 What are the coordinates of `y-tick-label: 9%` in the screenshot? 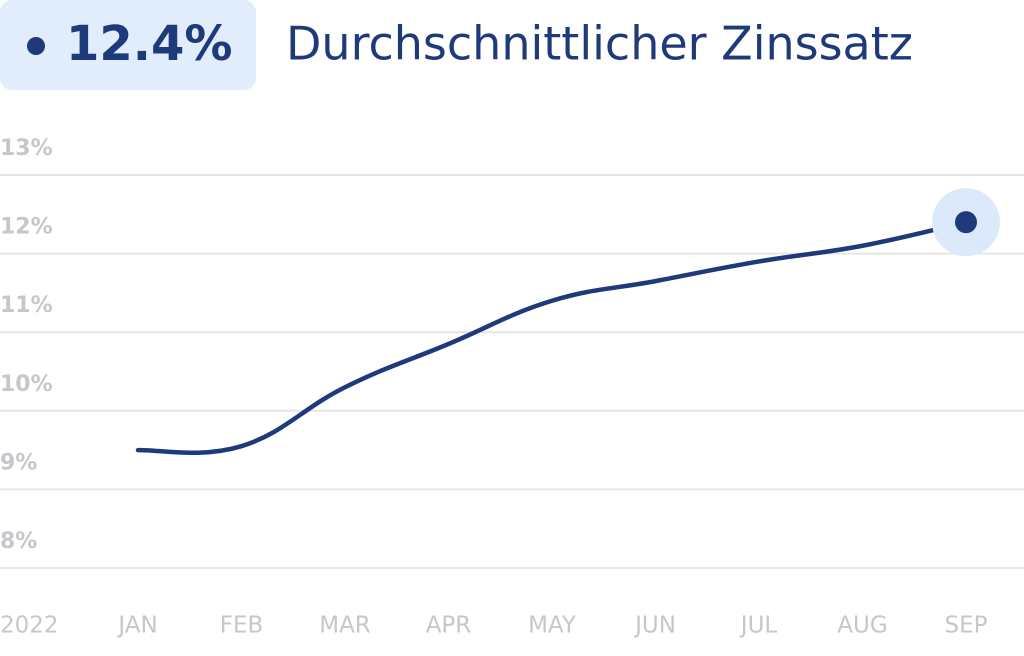 It's located at (18, 462).